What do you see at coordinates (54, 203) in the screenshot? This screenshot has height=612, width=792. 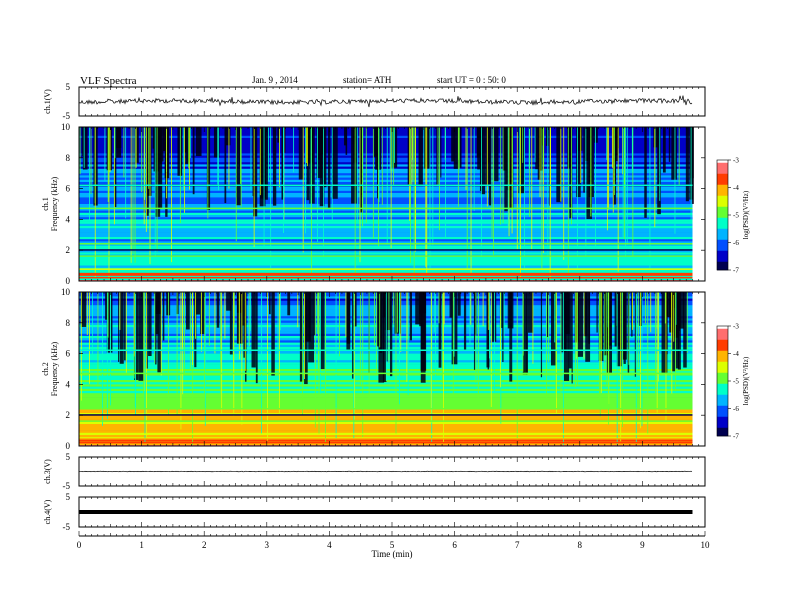 I see `ch1-spectrogram-ylabel-unit: Frequency (kHz)` at bounding box center [54, 203].